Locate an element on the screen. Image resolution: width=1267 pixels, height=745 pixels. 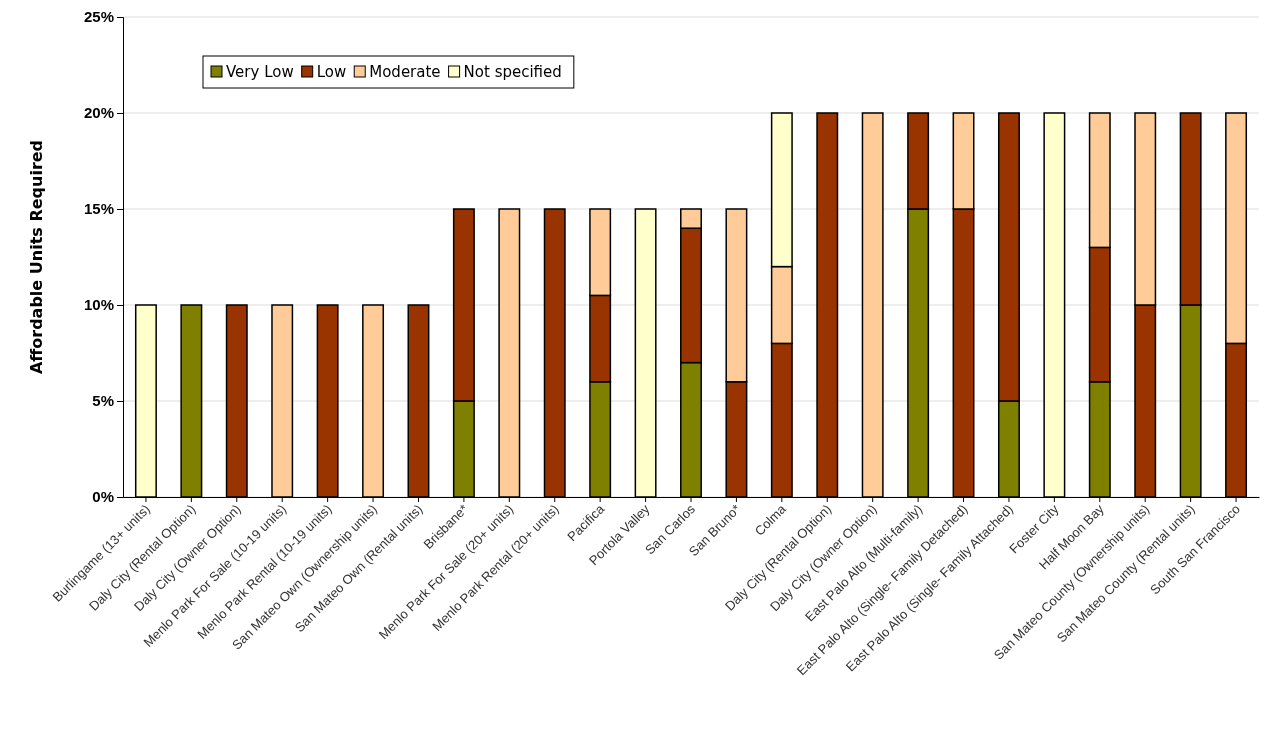
y-axis-title: Affordable Units Required is located at coordinates (36, 257).